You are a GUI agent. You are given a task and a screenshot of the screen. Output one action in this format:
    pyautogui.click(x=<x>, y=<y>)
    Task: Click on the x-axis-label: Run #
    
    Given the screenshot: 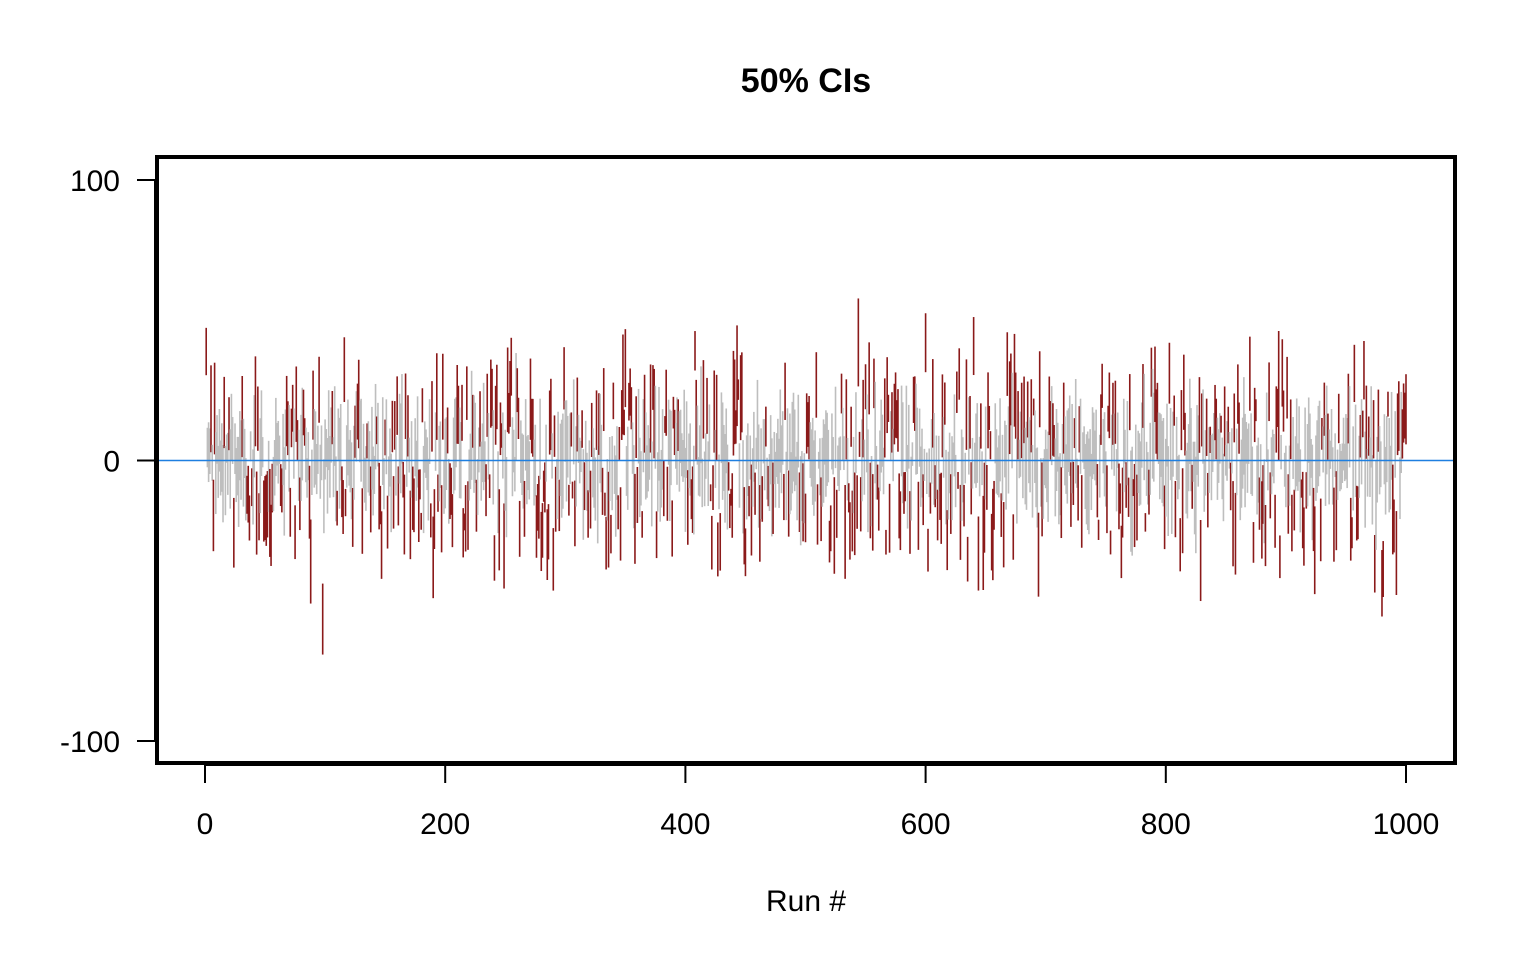 What is the action you would take?
    pyautogui.click(x=806, y=901)
    